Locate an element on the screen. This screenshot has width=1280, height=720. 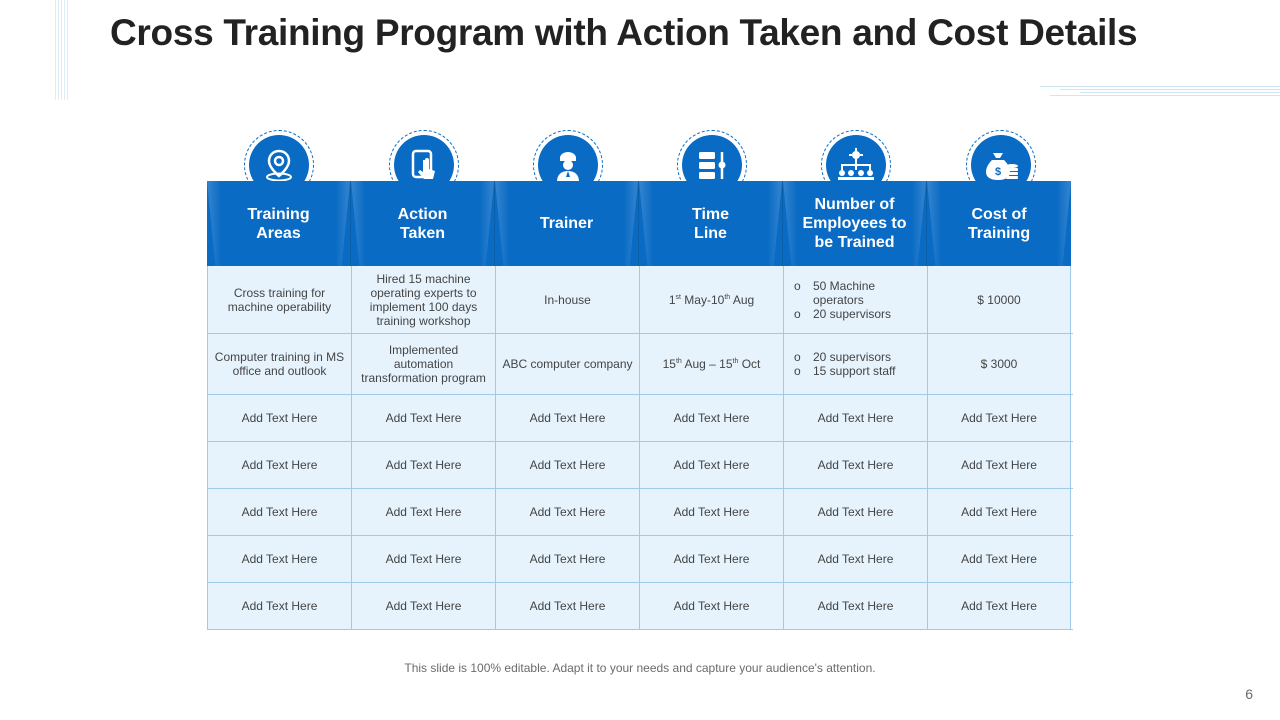
cell-trainer: ABC computer company is located at coordinates (567, 364).